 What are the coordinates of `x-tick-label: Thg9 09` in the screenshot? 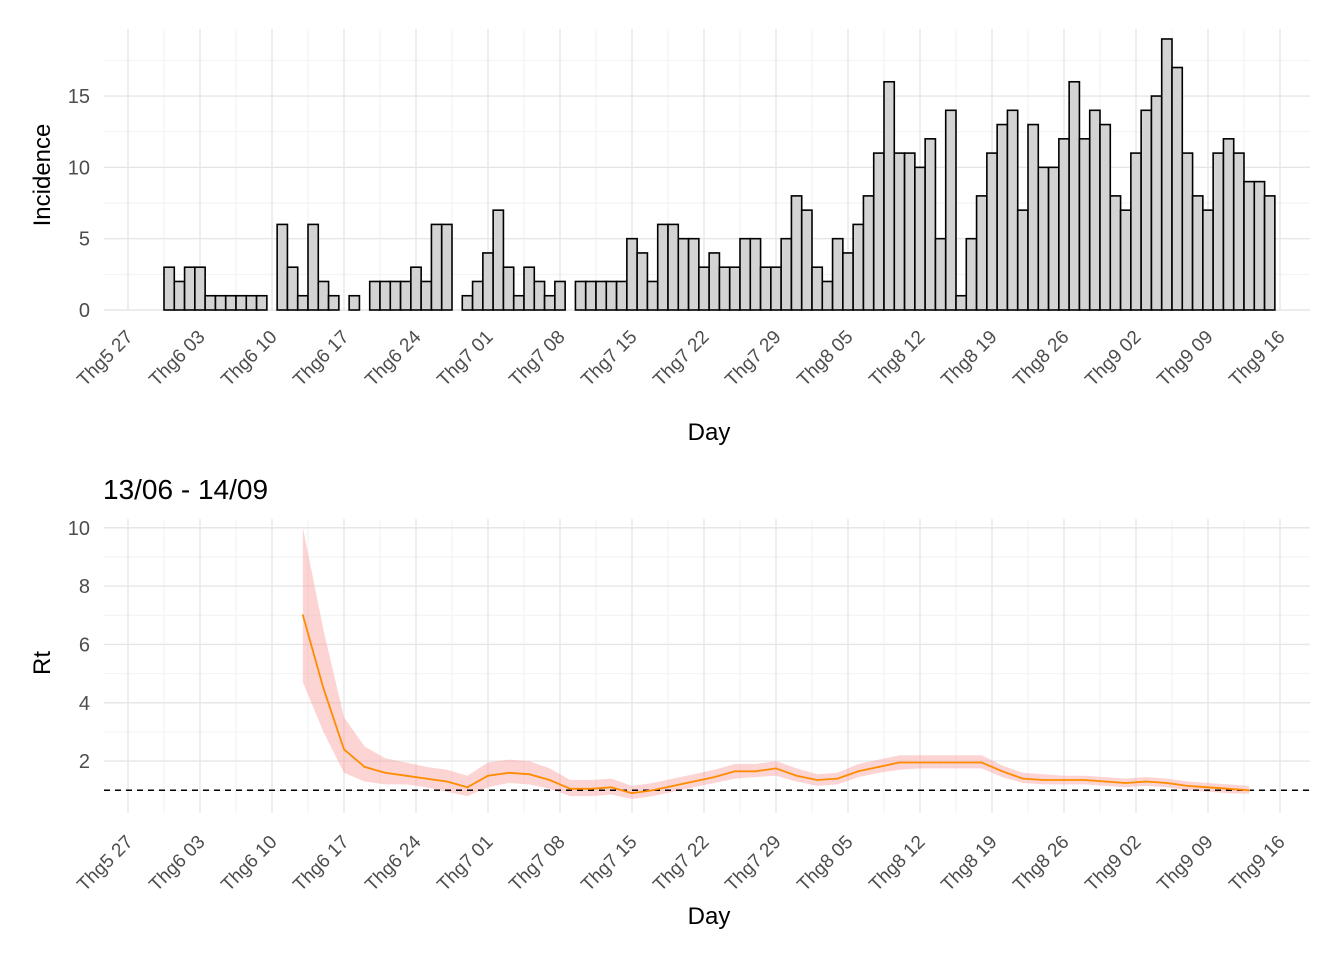 It's located at (1185, 864).